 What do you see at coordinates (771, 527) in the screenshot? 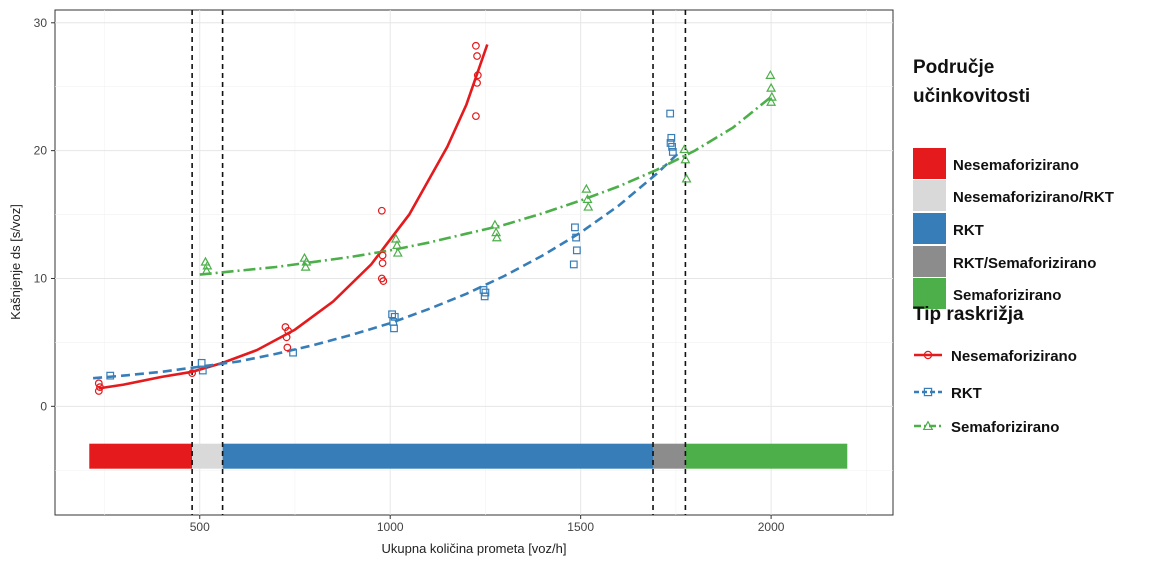
I see `x-tick-label: 2000` at bounding box center [771, 527].